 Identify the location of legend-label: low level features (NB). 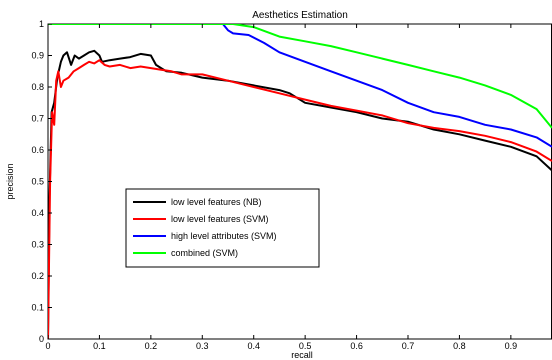
(216, 202).